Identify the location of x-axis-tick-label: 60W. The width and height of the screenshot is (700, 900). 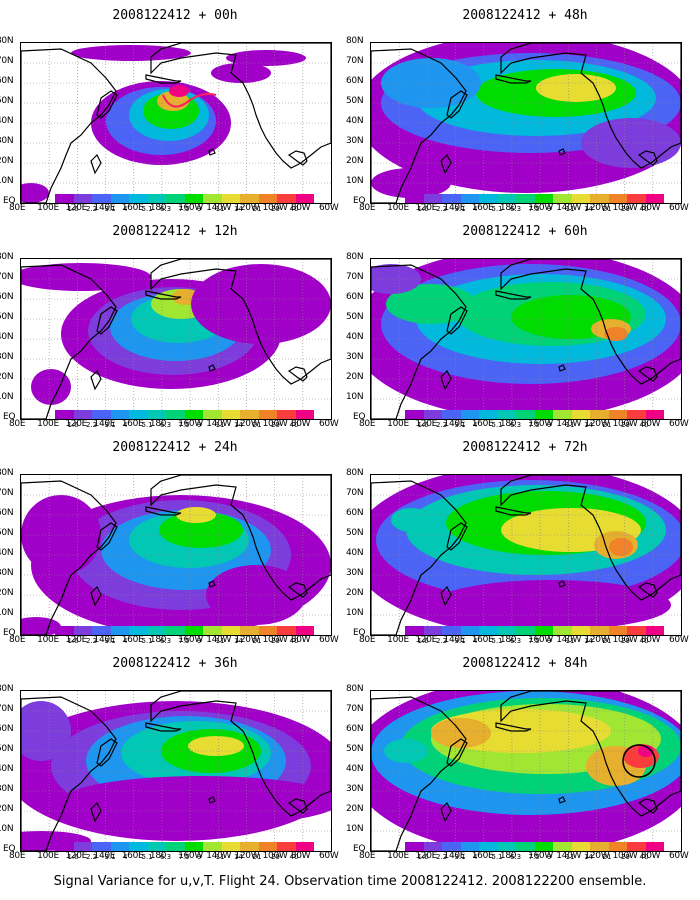
(679, 208).